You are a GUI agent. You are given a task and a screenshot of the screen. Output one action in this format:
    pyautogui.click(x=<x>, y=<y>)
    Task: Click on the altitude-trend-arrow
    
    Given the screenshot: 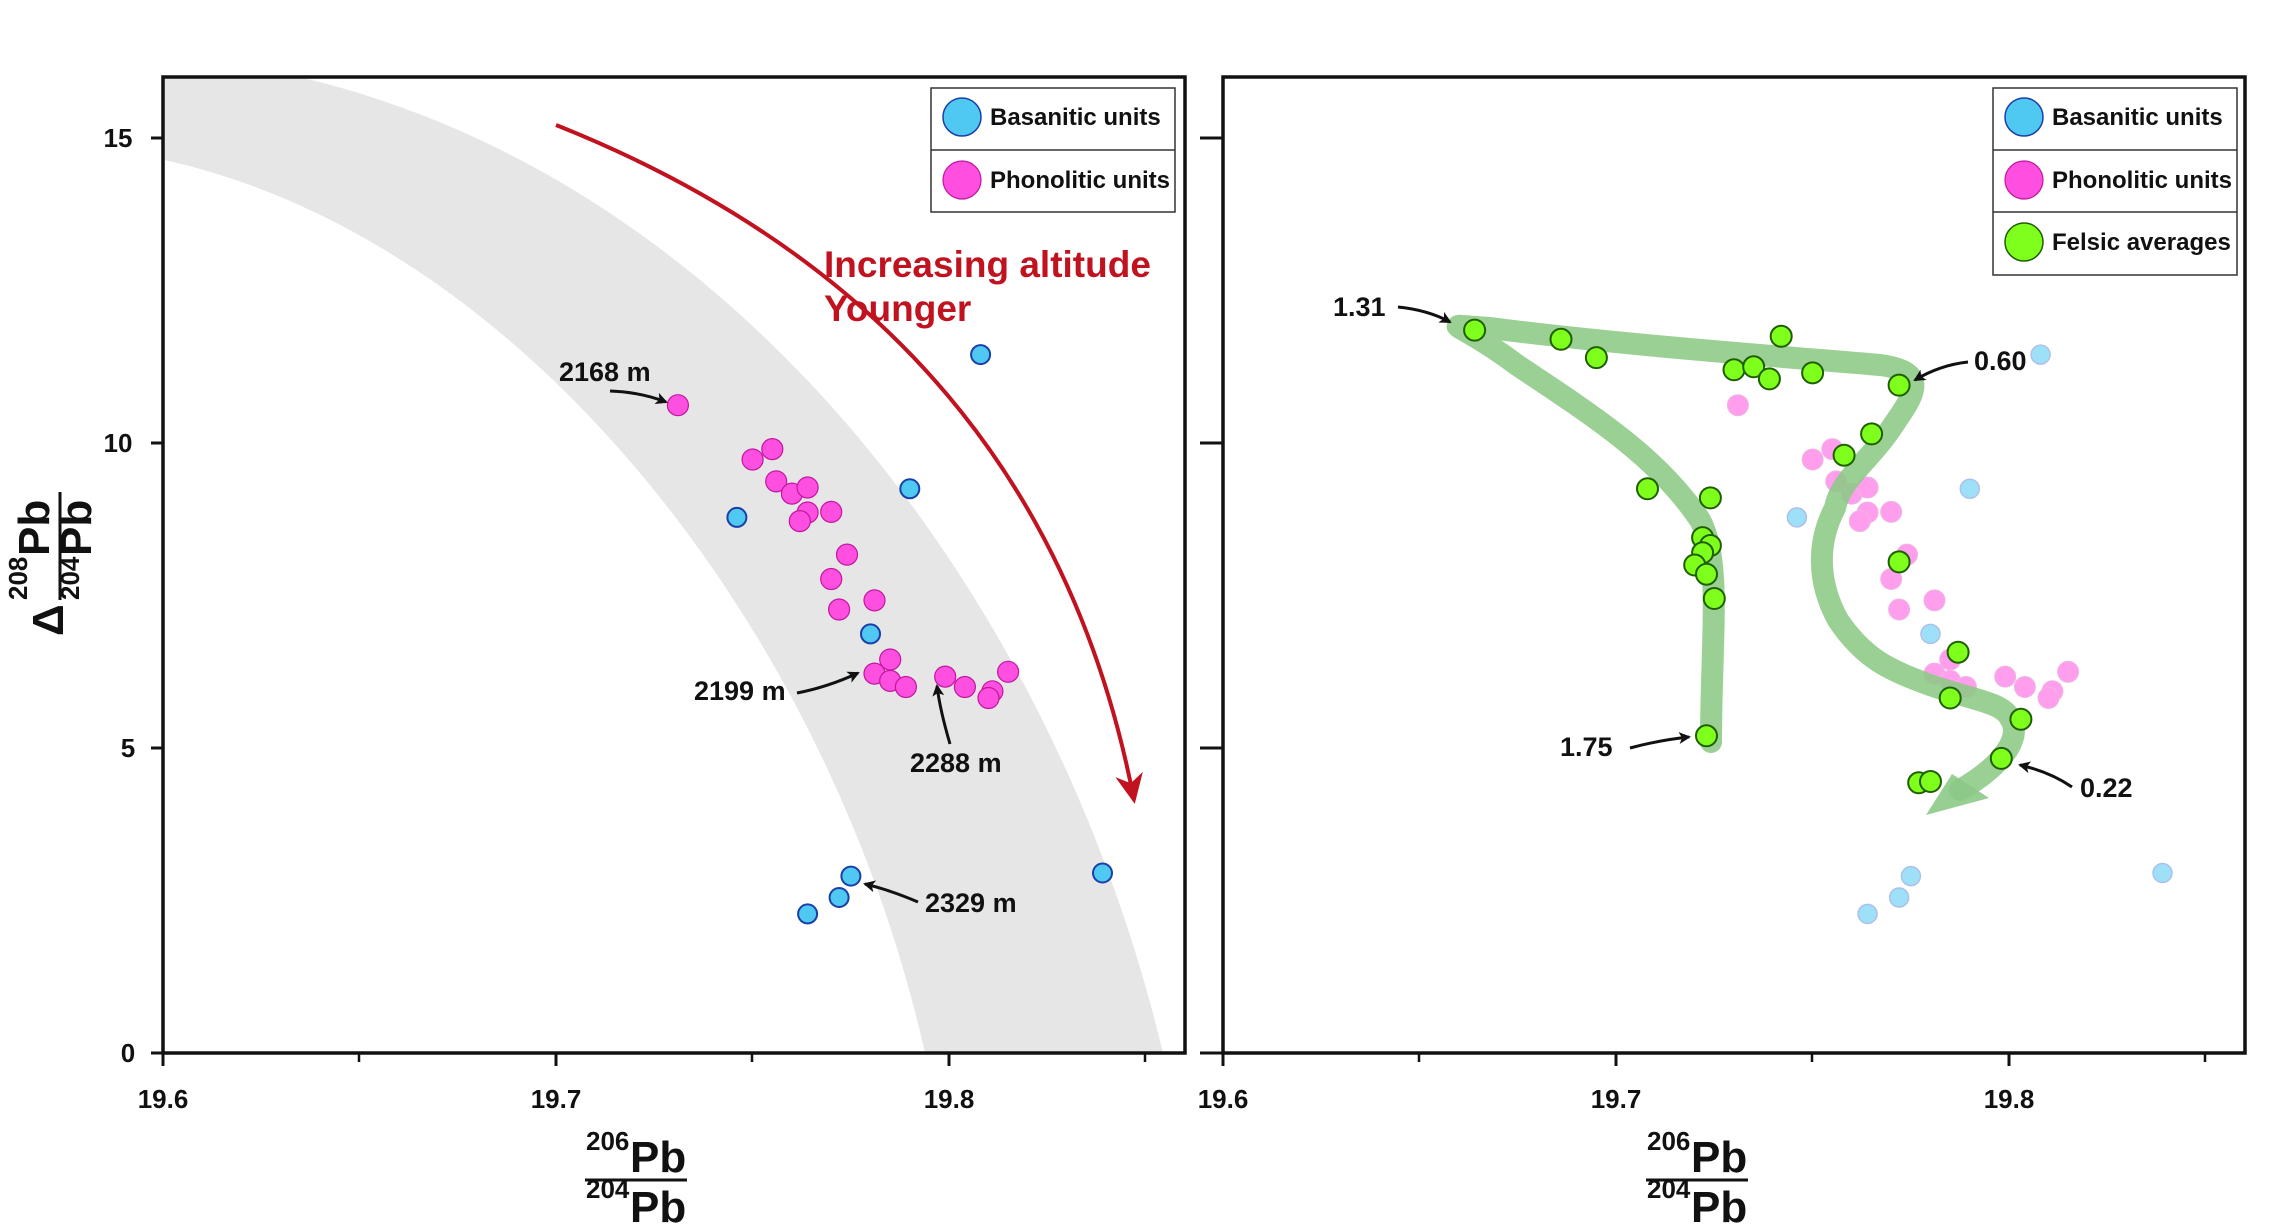 What is the action you would take?
    pyautogui.click(x=849, y=463)
    